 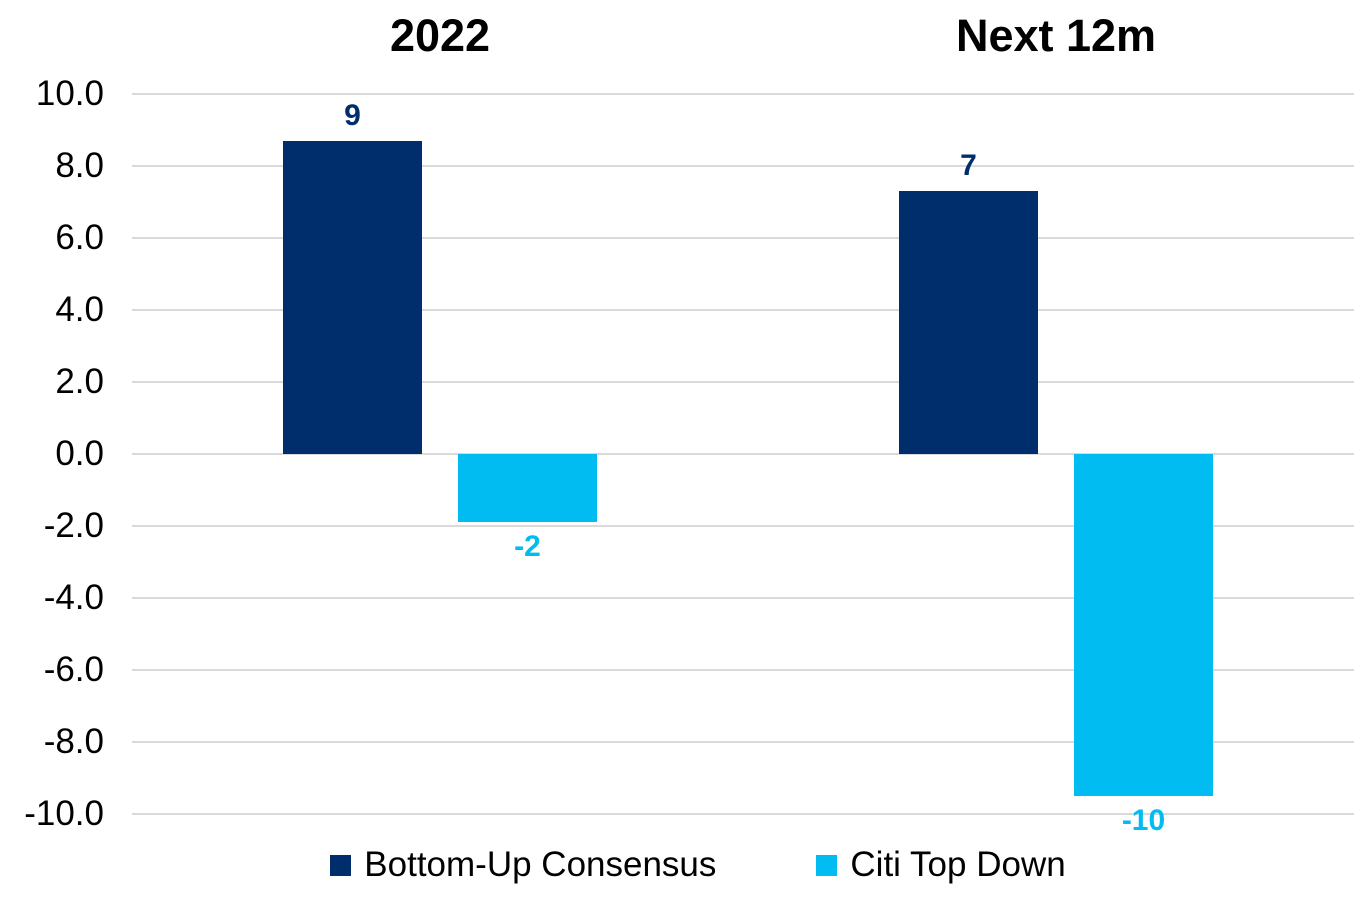 What do you see at coordinates (79, 381) in the screenshot?
I see `y-axis-tick-label: 2.0` at bounding box center [79, 381].